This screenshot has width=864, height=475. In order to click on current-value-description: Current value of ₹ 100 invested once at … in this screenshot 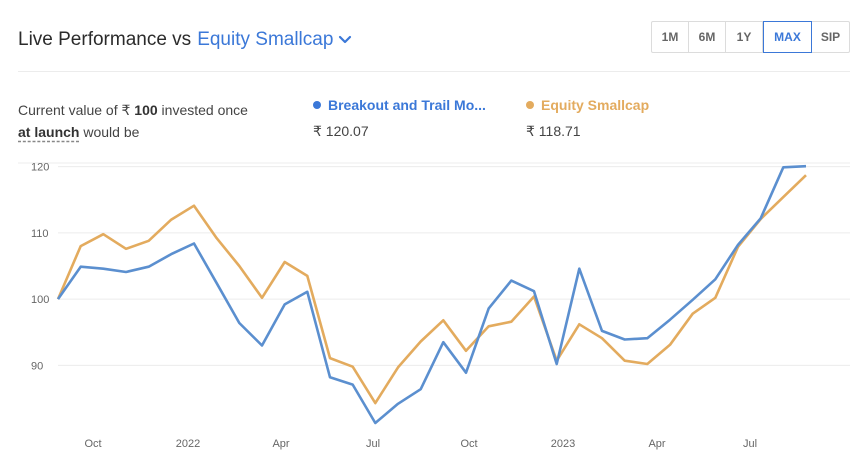, I will do `click(153, 121)`.